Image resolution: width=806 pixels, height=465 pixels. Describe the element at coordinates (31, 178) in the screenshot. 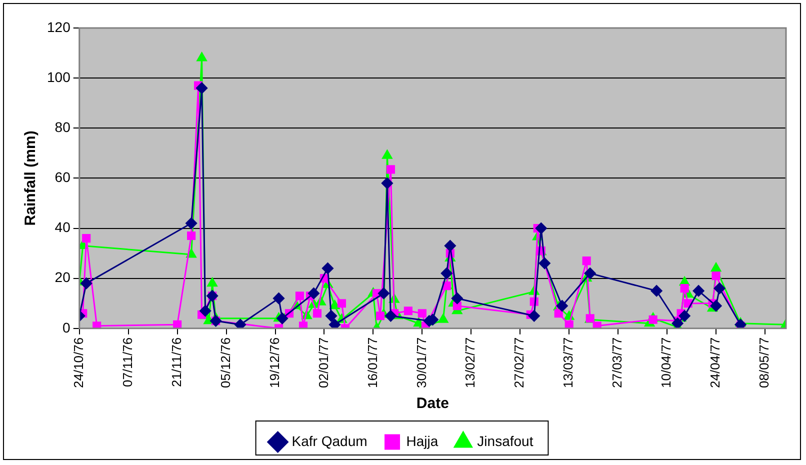

I see `y-axis-title: Rainfall (mm)` at that location.